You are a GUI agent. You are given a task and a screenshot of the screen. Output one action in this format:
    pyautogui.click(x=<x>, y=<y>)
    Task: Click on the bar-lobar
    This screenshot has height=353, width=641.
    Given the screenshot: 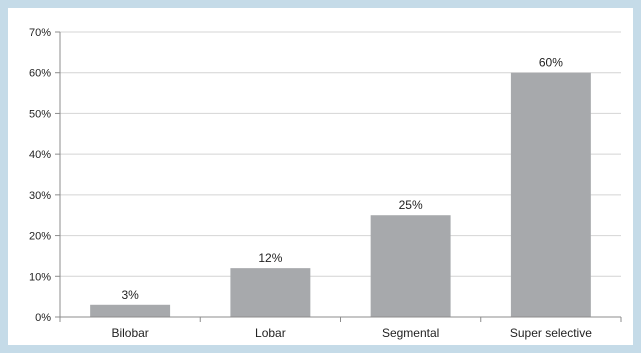 What is the action you would take?
    pyautogui.click(x=270, y=292)
    